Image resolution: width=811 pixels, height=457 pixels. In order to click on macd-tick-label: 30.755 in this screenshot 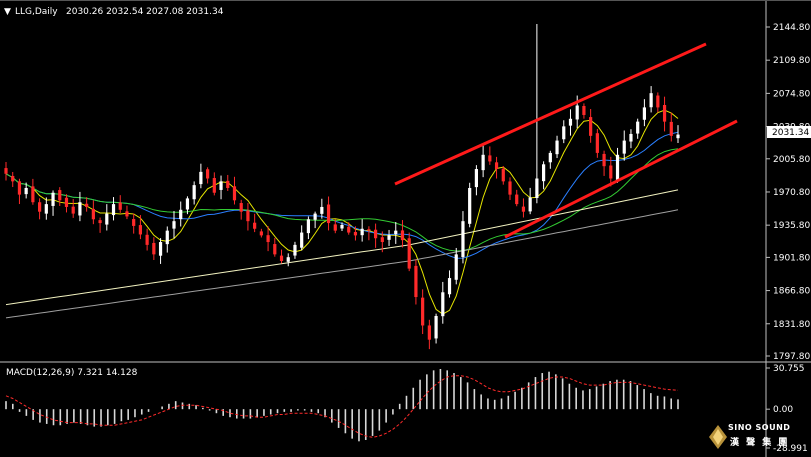, I will do `click(789, 369)`.